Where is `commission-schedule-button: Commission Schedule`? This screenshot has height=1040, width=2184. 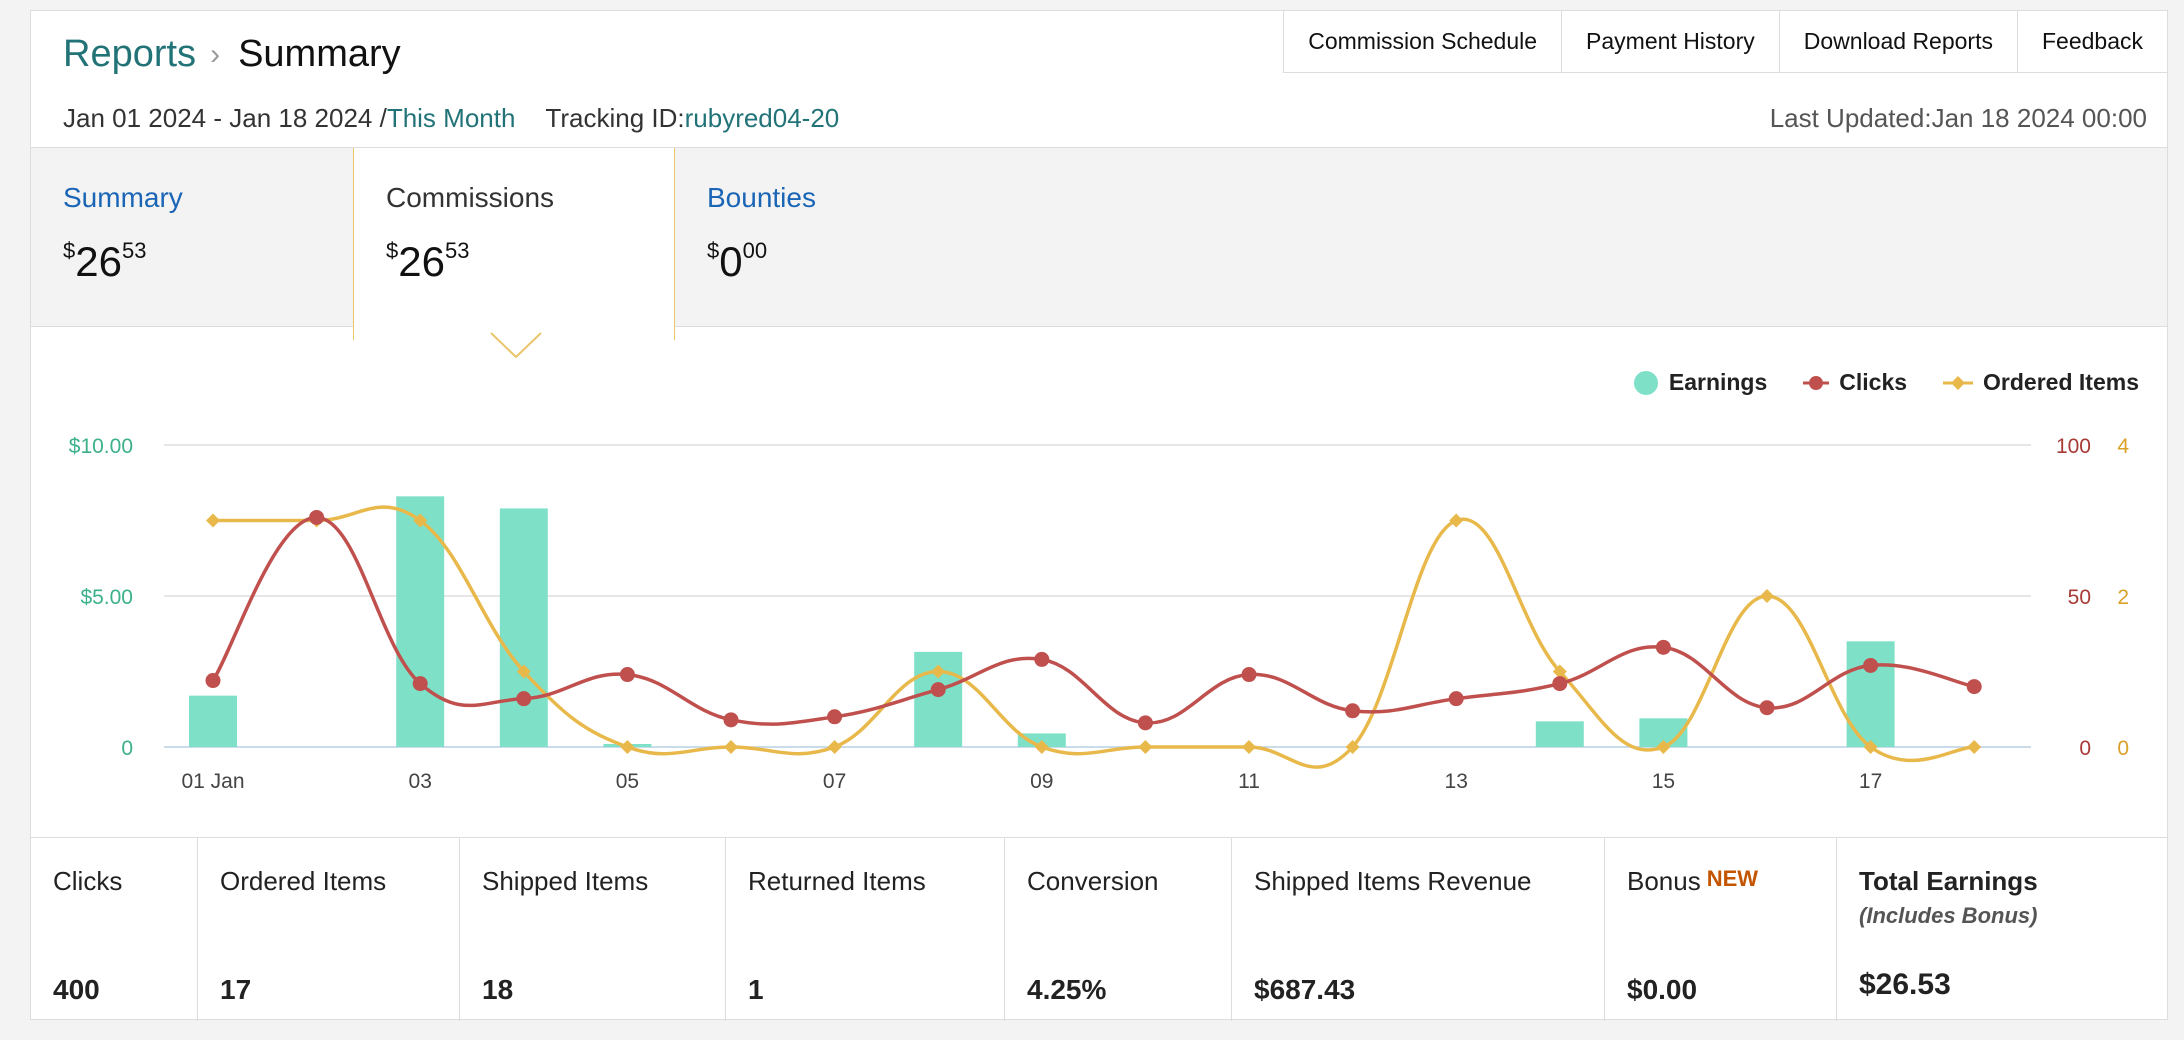
commission-schedule-button: Commission Schedule is located at coordinates (1422, 42).